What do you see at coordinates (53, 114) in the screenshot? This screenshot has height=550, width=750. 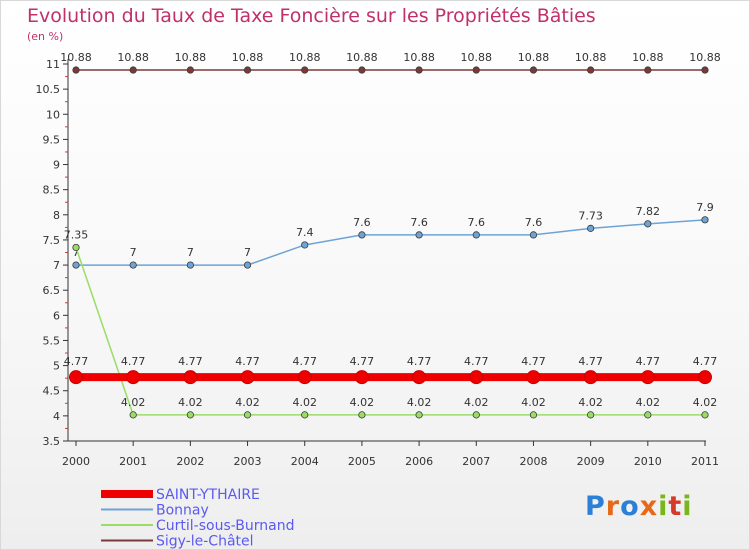 I see `y-tick-label: 10` at bounding box center [53, 114].